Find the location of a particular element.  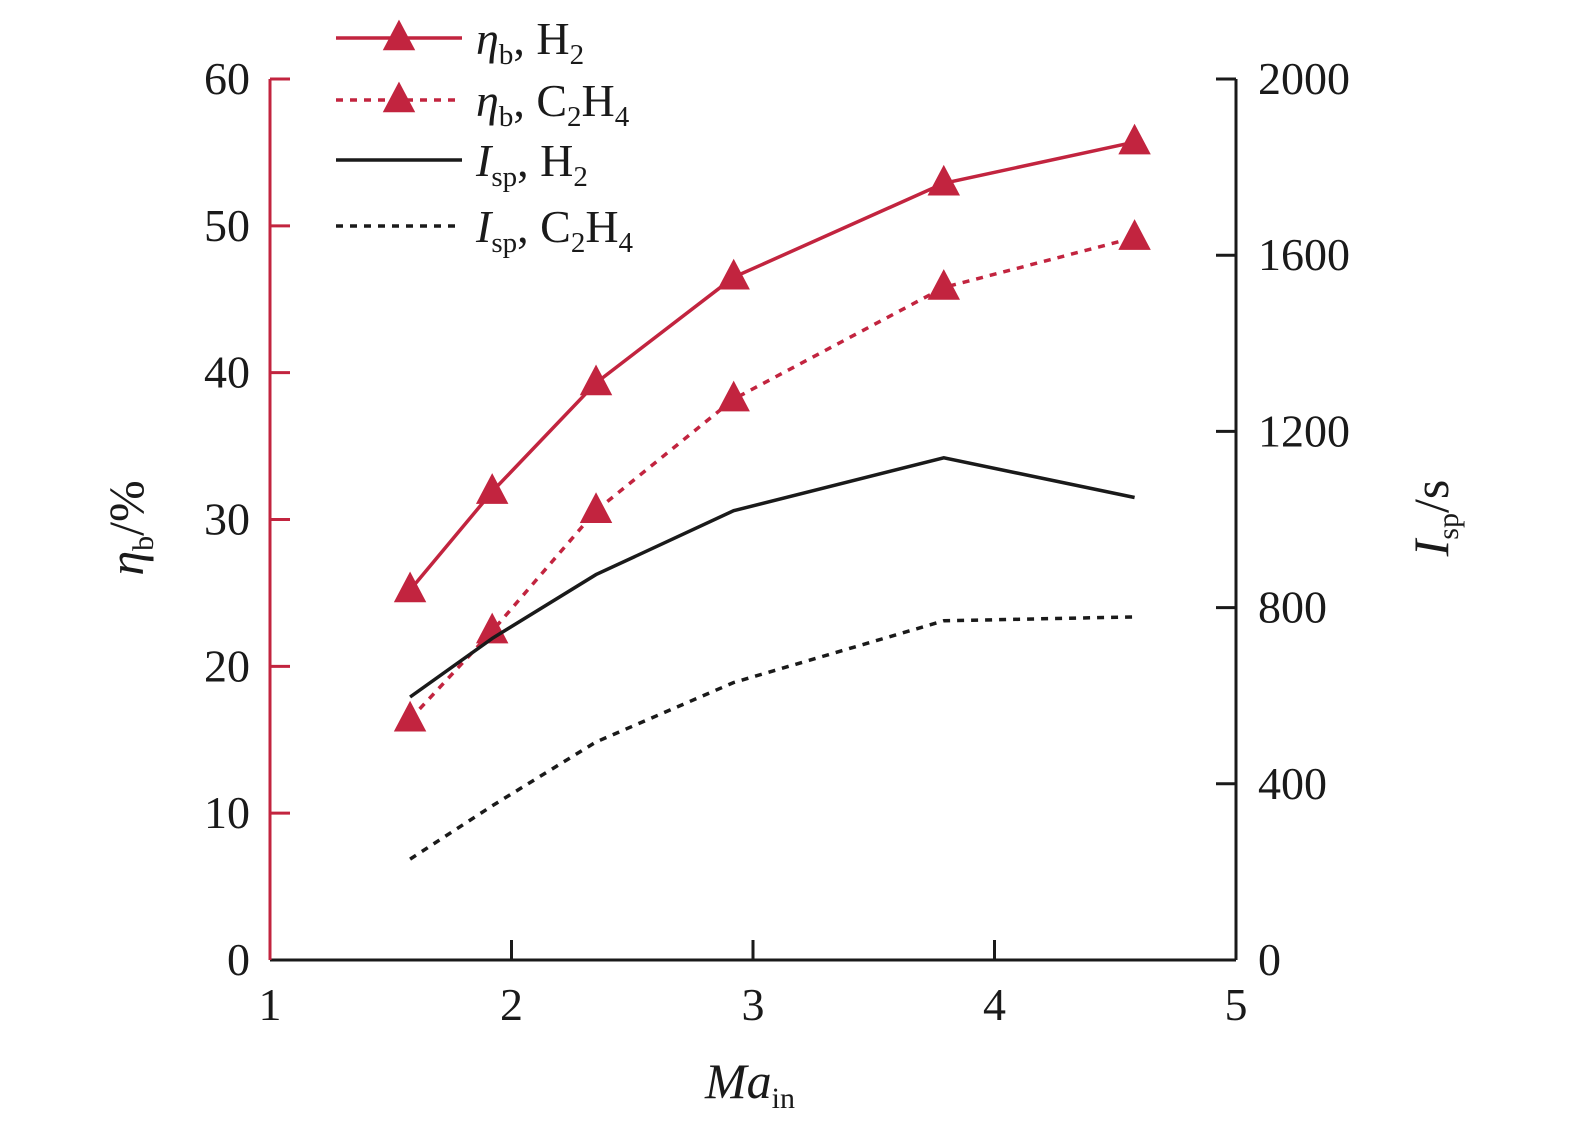

y-left-tick-label: 20 is located at coordinates (227, 665).